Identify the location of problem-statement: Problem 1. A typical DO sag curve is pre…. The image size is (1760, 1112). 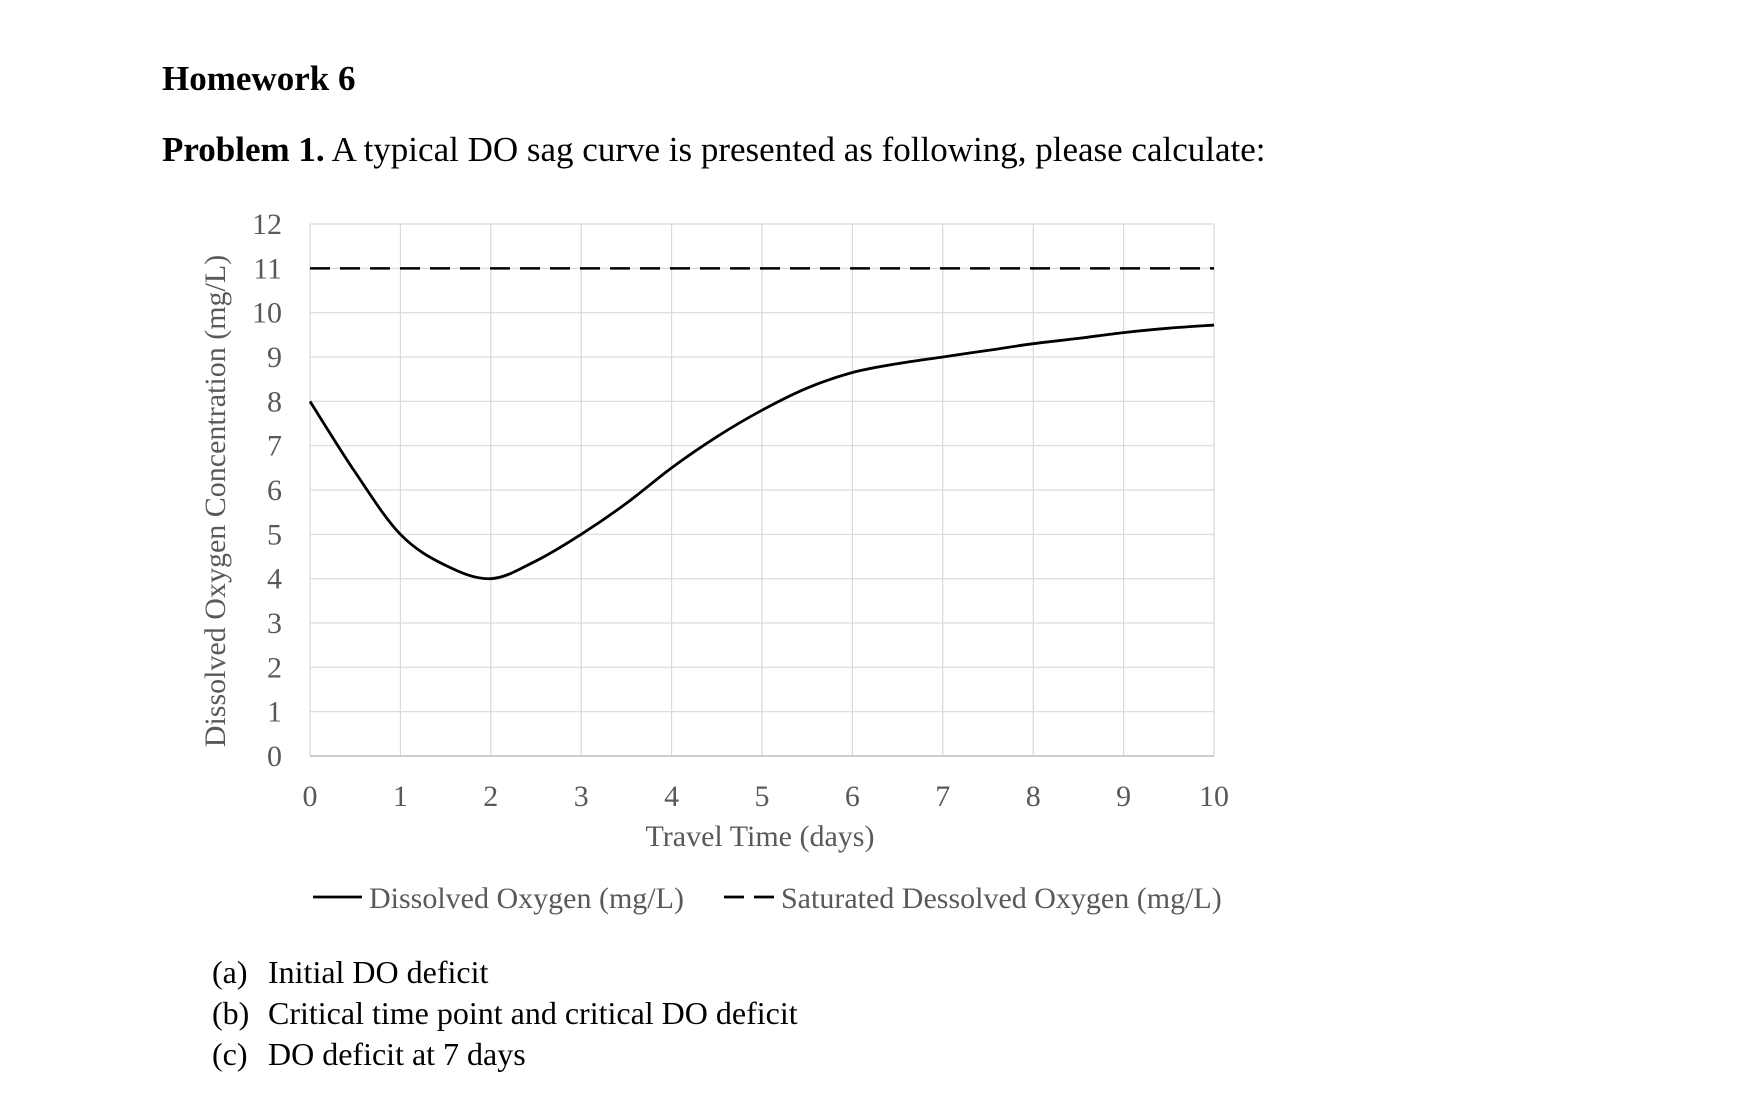
(714, 150).